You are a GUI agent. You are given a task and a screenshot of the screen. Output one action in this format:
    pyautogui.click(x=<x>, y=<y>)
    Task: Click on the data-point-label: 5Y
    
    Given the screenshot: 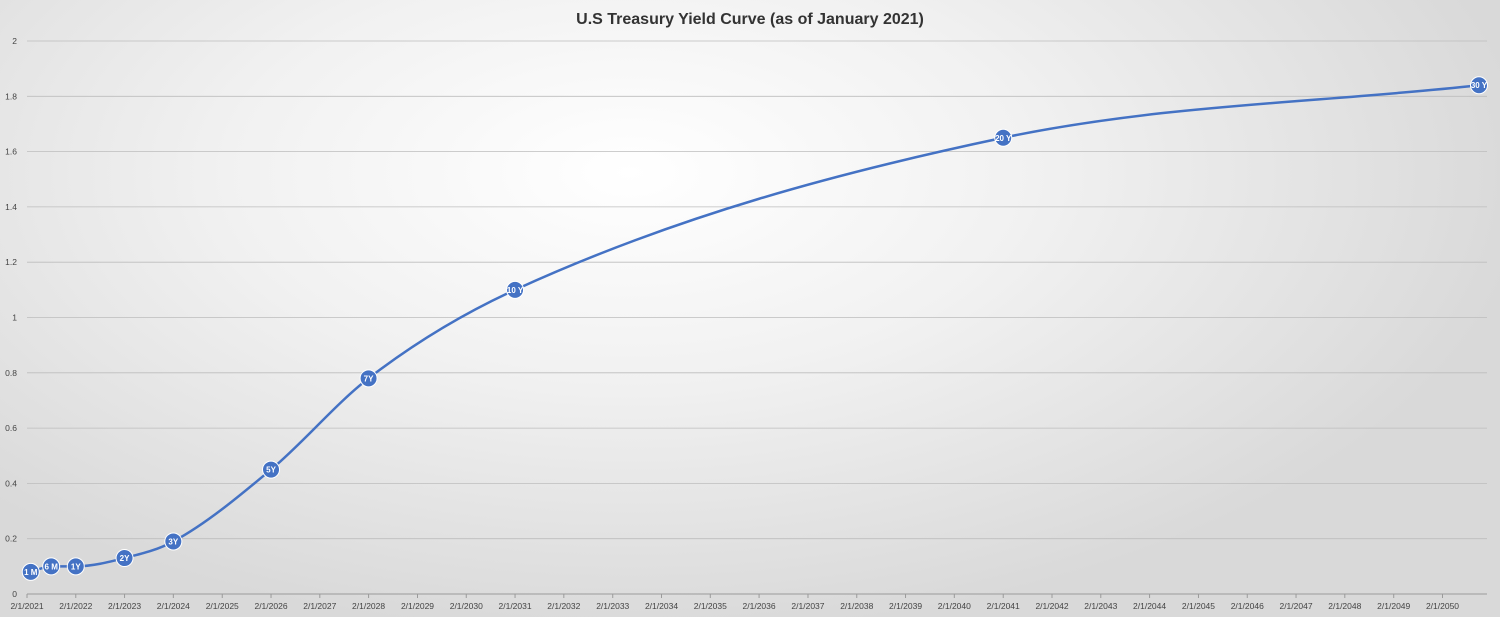 What is the action you would take?
    pyautogui.click(x=271, y=470)
    